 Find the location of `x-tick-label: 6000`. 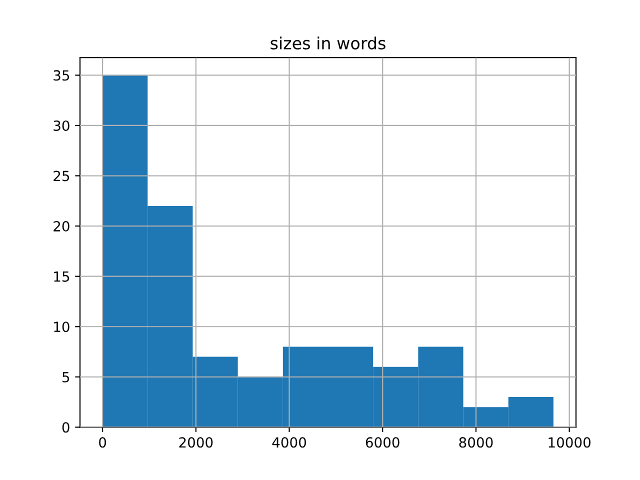

x-tick-label: 6000 is located at coordinates (383, 442).